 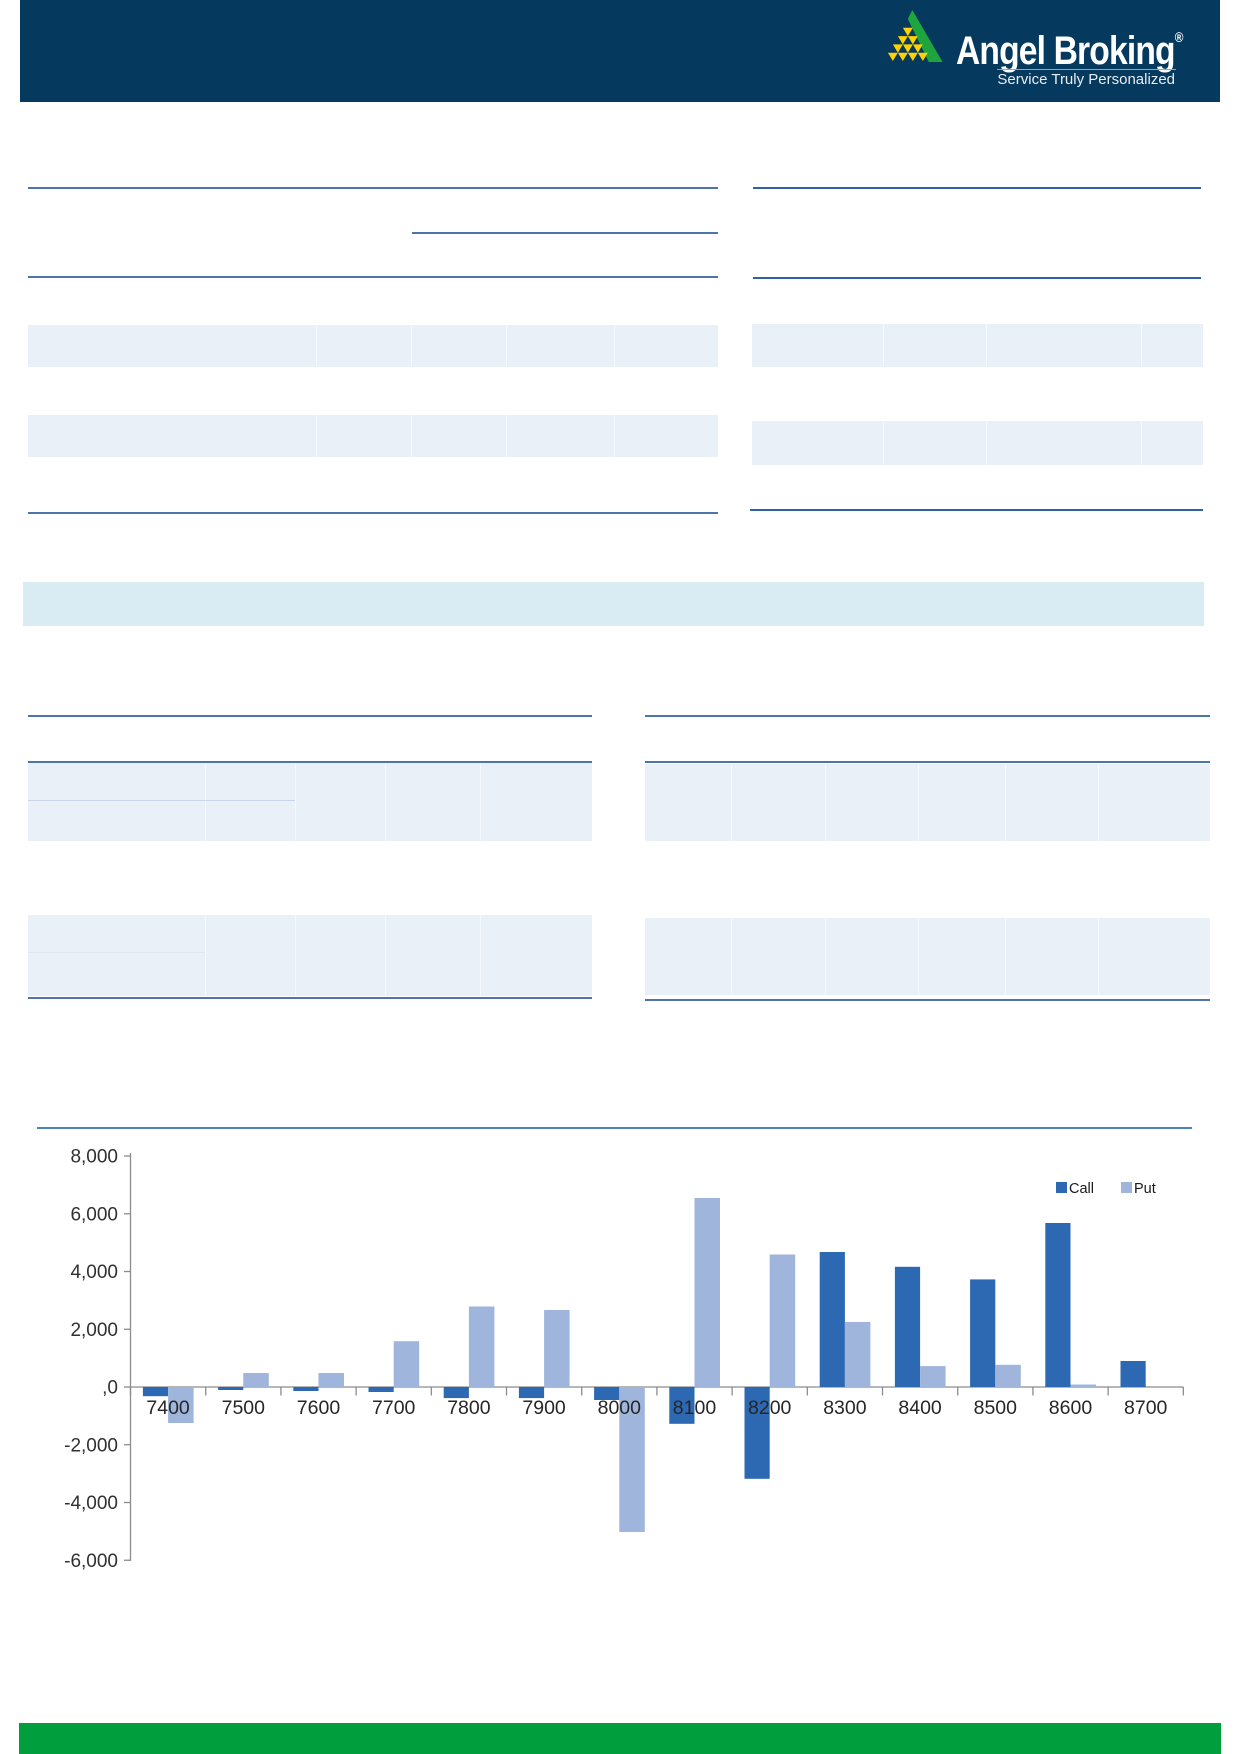 What do you see at coordinates (94, 1214) in the screenshot?
I see `svg-text: 6,000` at bounding box center [94, 1214].